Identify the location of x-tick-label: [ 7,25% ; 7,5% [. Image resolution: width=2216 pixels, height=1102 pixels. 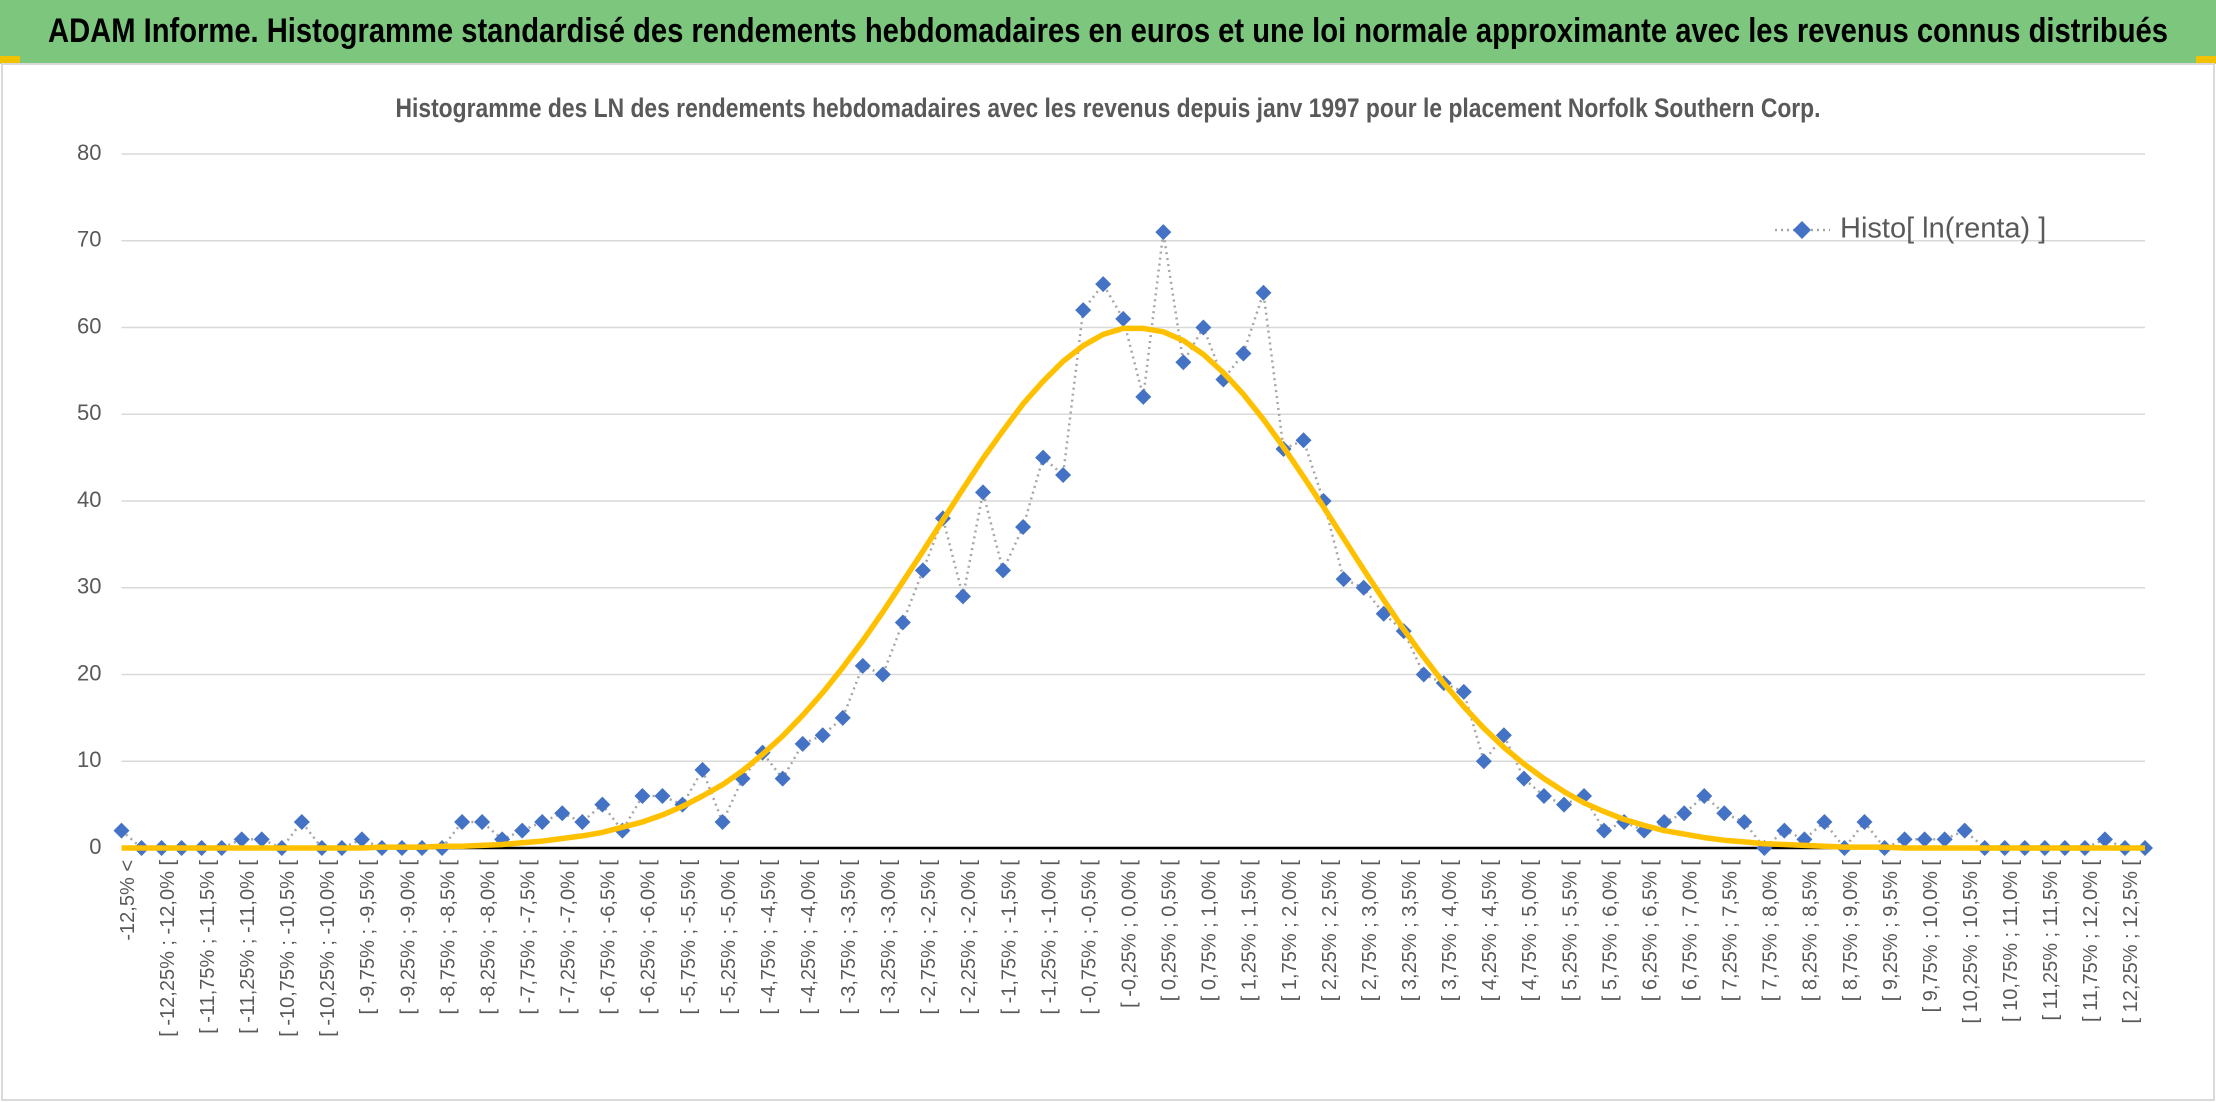
(1731, 931).